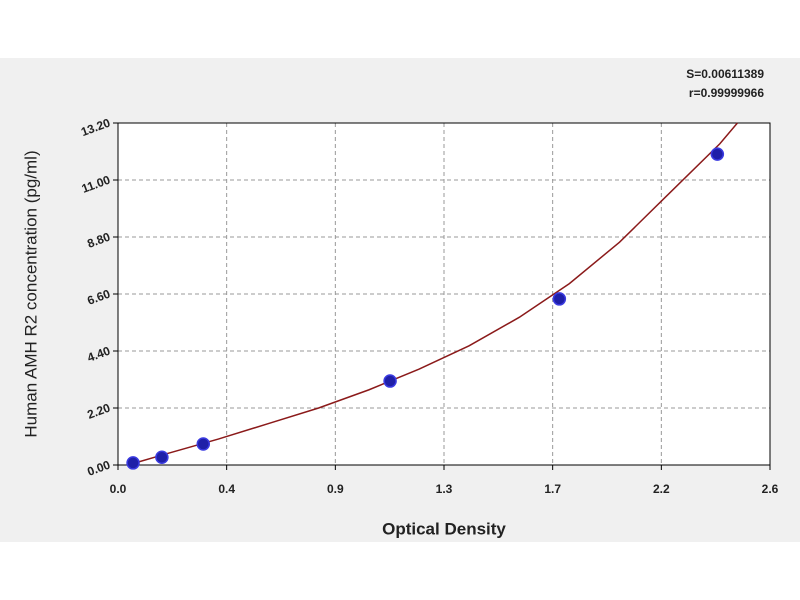 This screenshot has width=800, height=600. What do you see at coordinates (444, 528) in the screenshot?
I see `x-axis-title: Optical Density` at bounding box center [444, 528].